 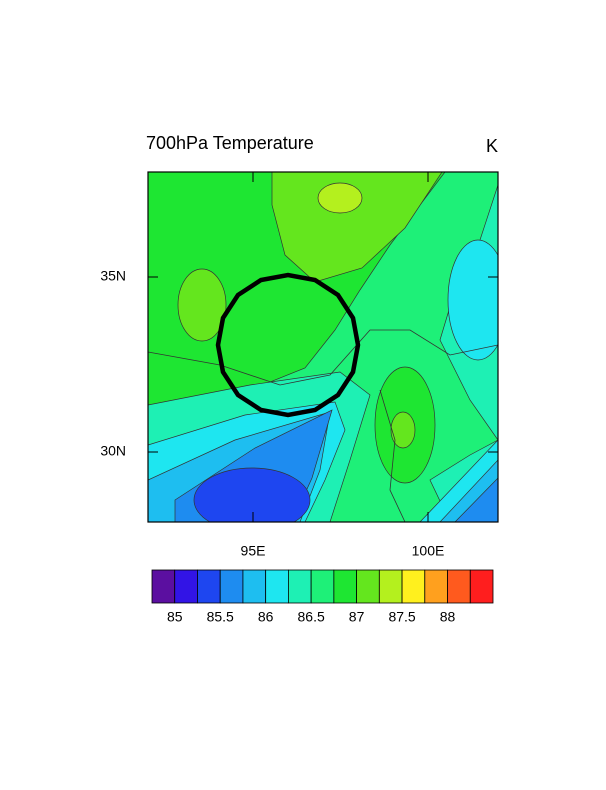 What do you see at coordinates (113, 451) in the screenshot?
I see `y-tick-label: 30N` at bounding box center [113, 451].